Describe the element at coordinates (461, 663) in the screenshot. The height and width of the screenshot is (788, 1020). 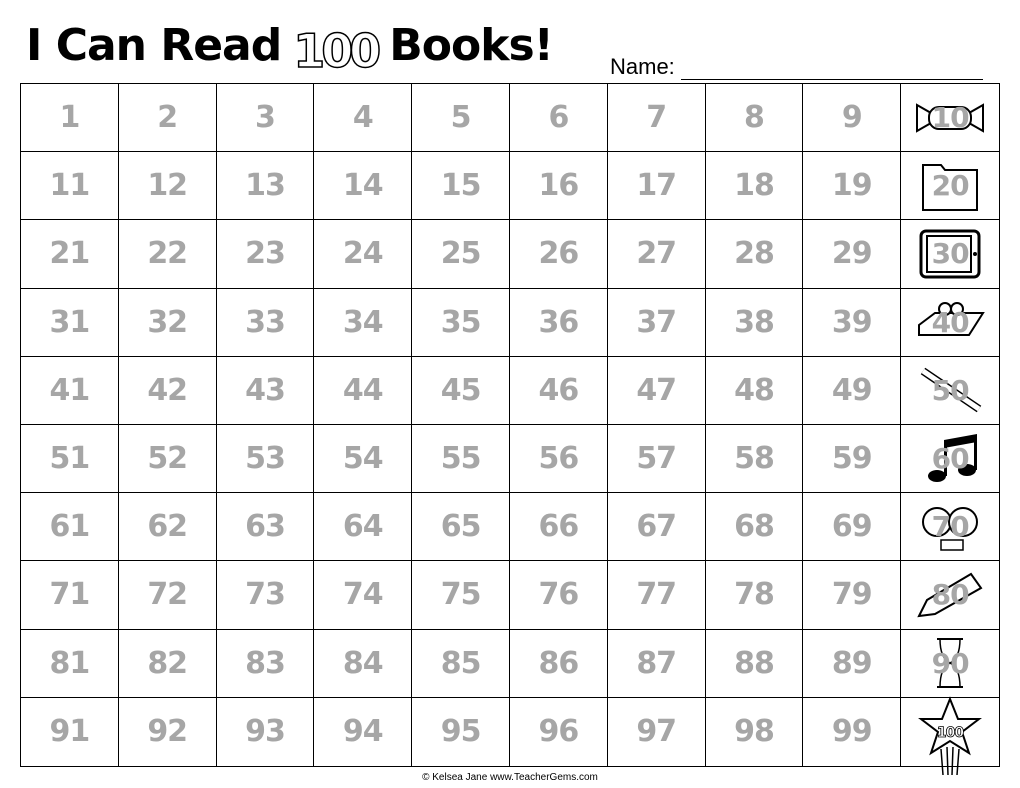
I see `book-cell-85: 85` at that location.